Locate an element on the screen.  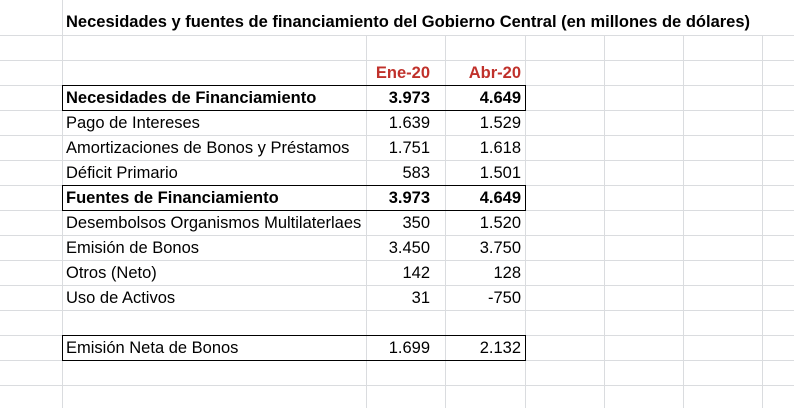
net-row-border is located at coordinates (294, 348).